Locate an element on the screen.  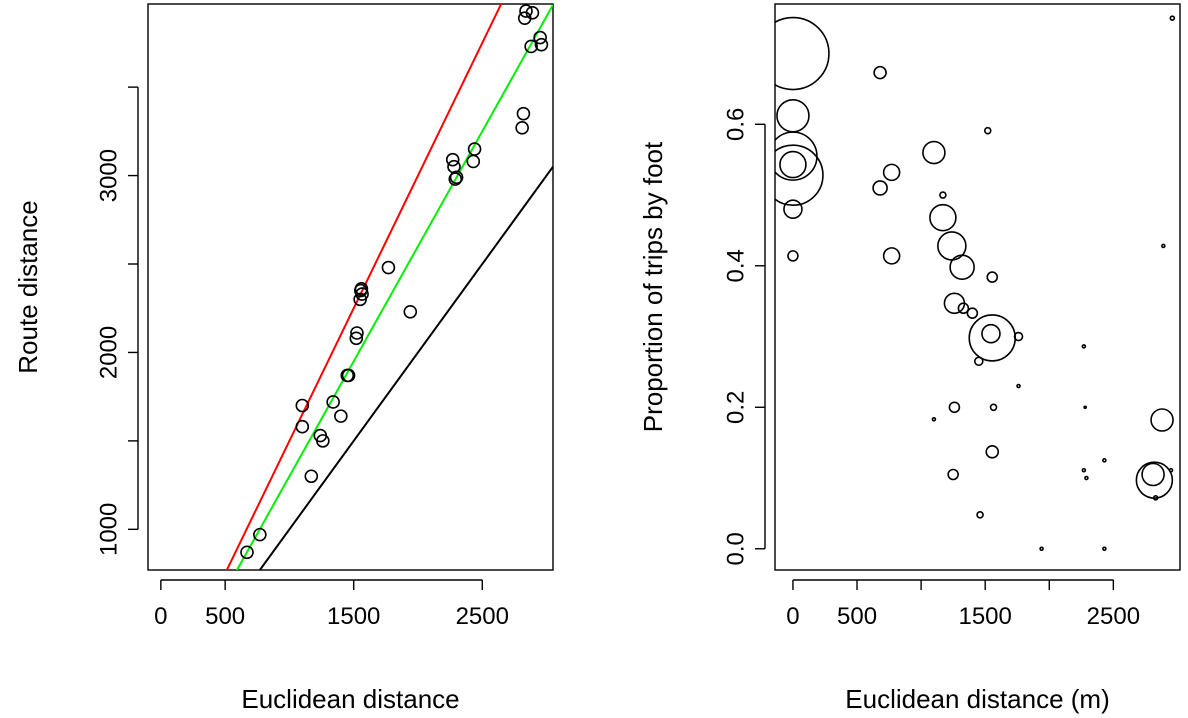
y-tick-label: 3000 is located at coordinates (108, 175).